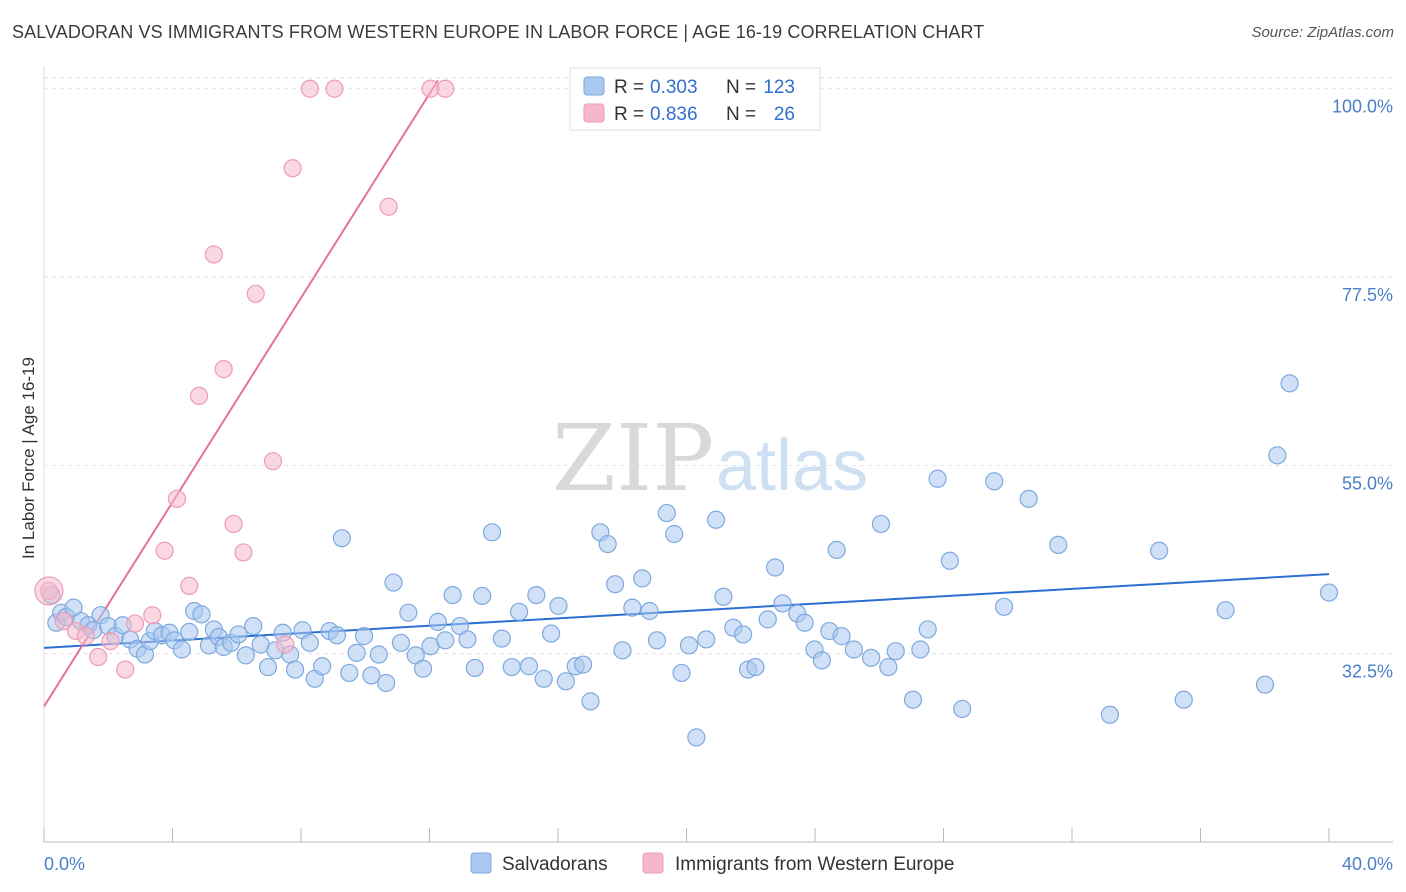  Describe the element at coordinates (792, 466) in the screenshot. I see `watermark-atlas: atlas` at that location.